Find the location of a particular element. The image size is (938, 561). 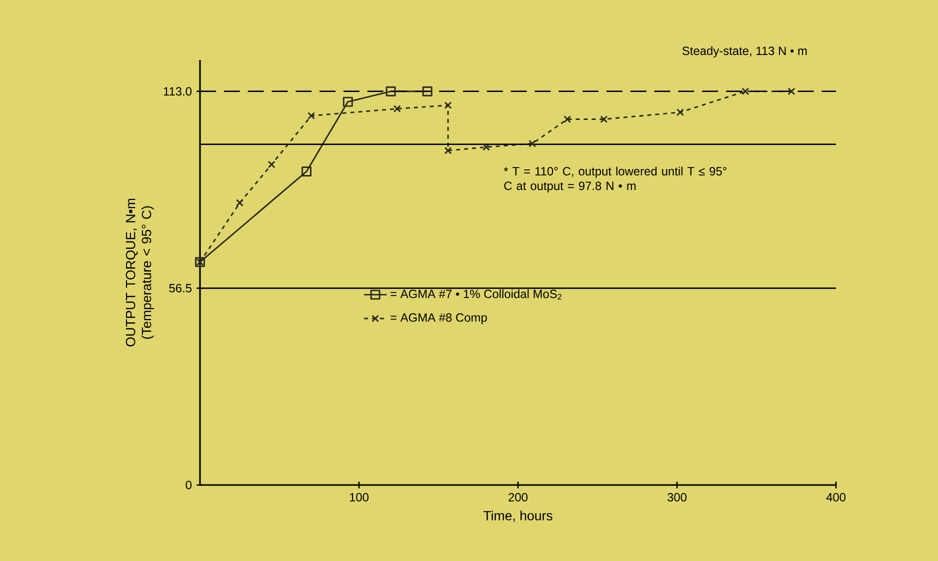

y-tick-label: 113.0 is located at coordinates (178, 91).